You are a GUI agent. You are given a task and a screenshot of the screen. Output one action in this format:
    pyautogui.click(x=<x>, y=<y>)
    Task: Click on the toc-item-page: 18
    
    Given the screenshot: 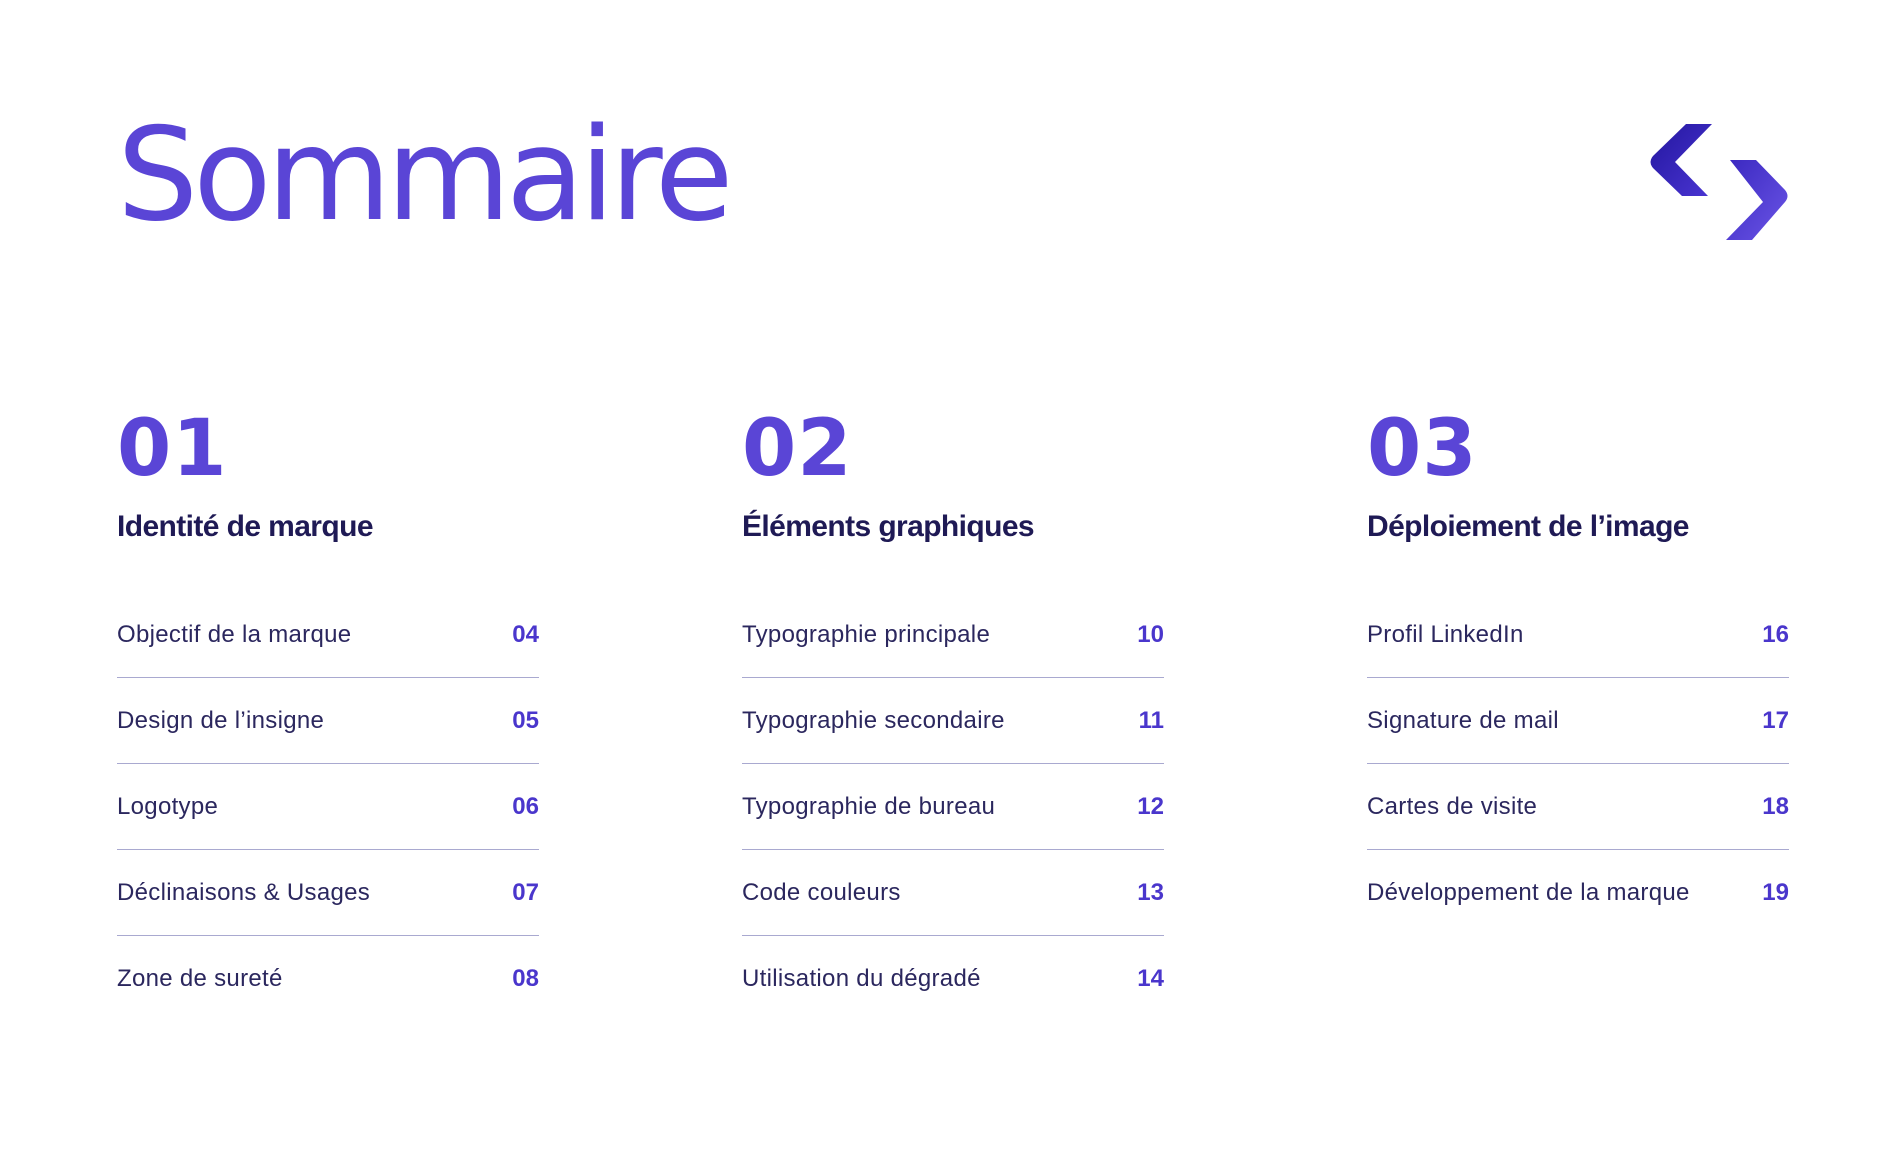 What is the action you would take?
    pyautogui.click(x=1775, y=806)
    